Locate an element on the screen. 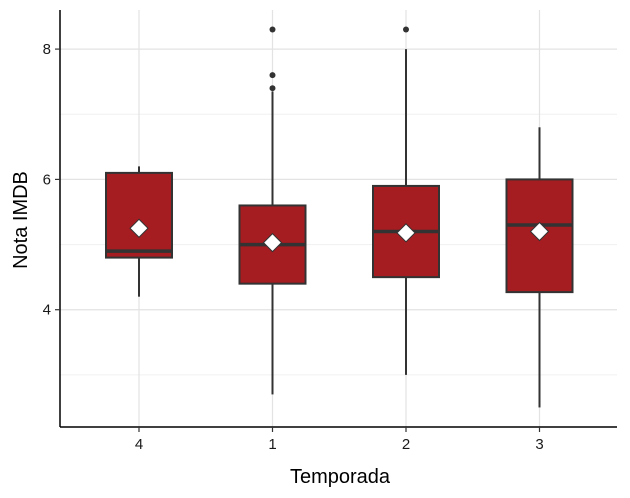 This screenshot has height=498, width=630. x-tick-label: 2 is located at coordinates (406, 444).